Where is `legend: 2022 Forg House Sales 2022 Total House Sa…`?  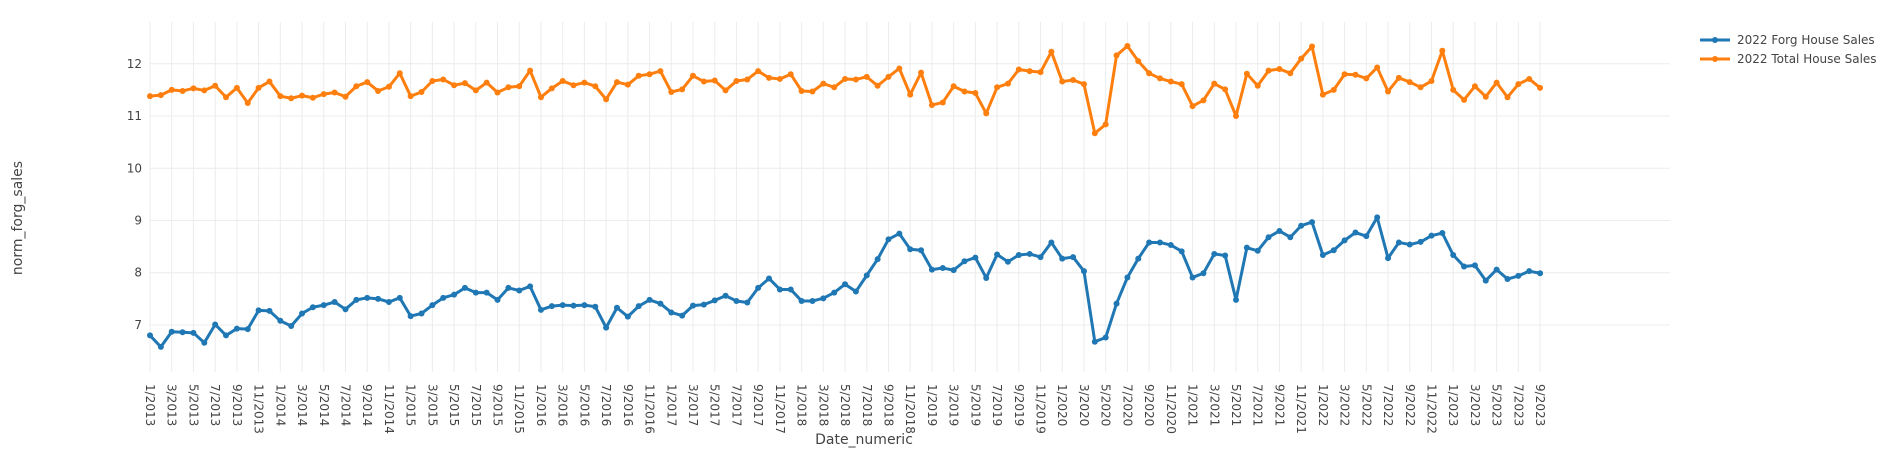
legend: 2022 Forg House Sales 2022 Total House Sa… is located at coordinates (1788, 49).